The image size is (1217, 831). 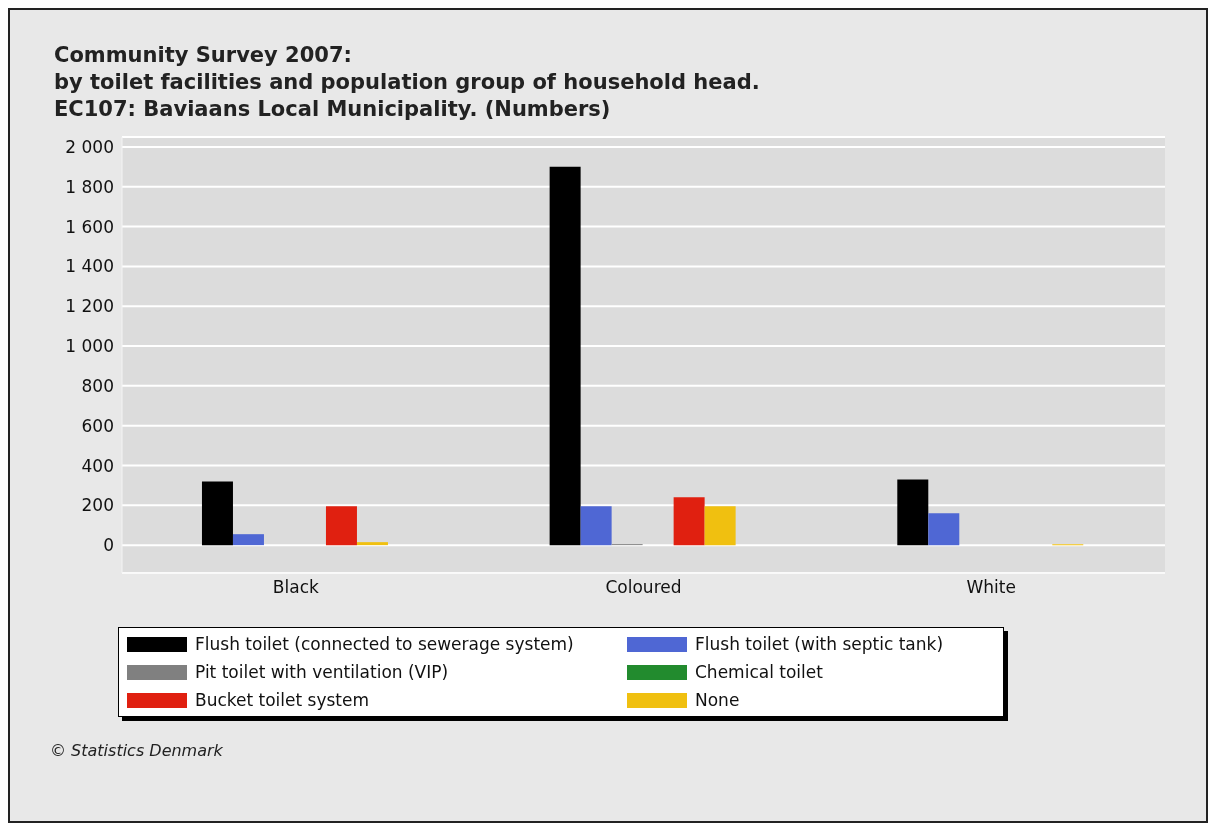 I want to click on y-tick-label: 1 800, so click(x=89, y=186).